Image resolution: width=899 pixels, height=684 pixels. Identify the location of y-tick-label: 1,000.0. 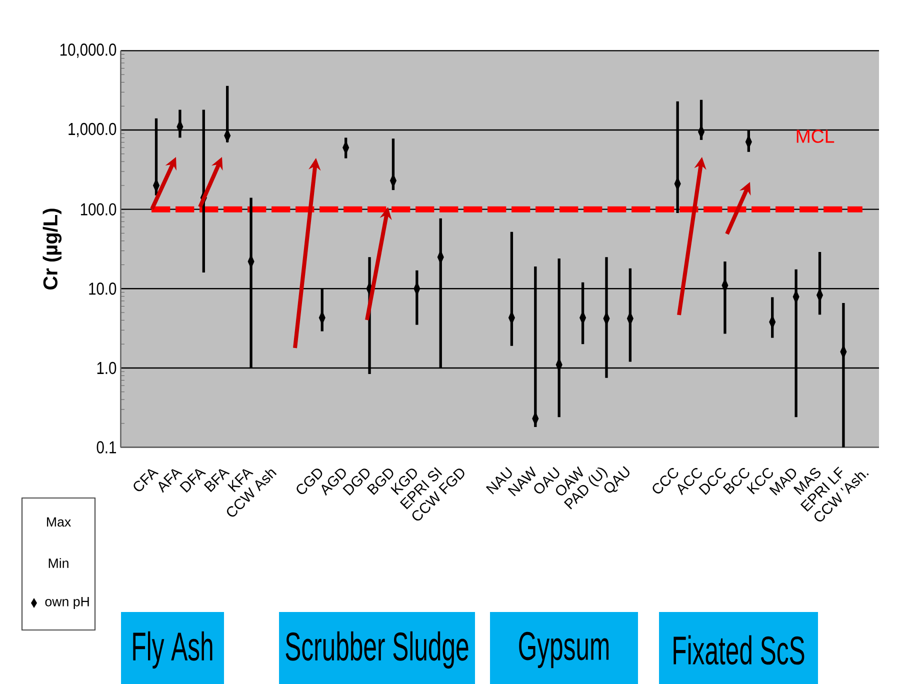
(92, 130).